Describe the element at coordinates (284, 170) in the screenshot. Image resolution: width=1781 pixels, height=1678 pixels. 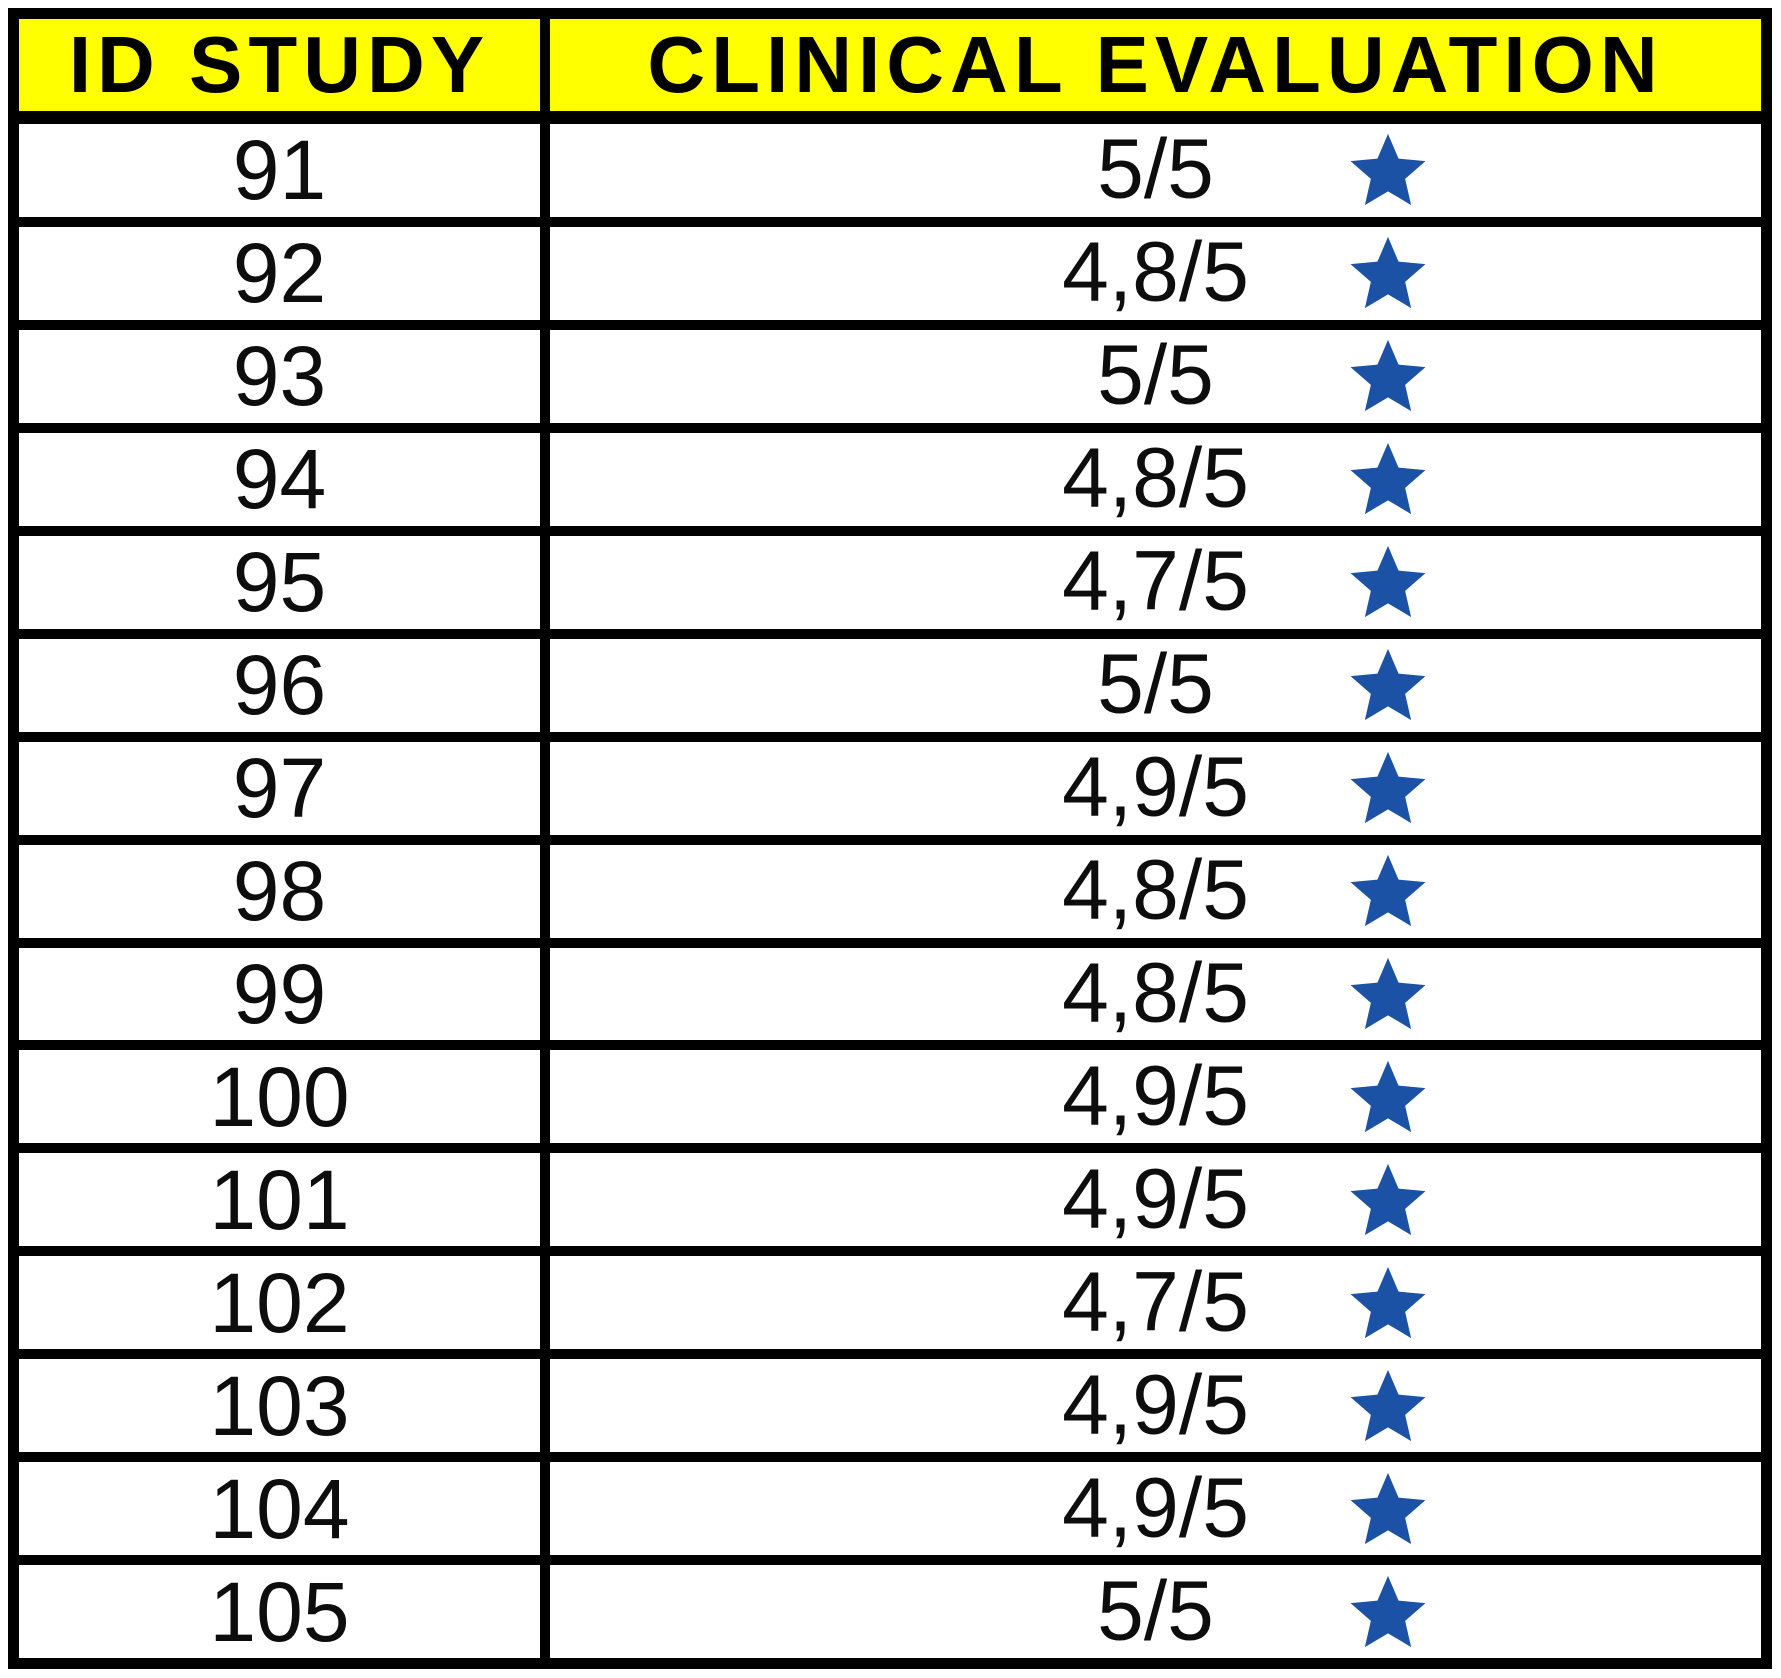
I see `study-id: 91` at that location.